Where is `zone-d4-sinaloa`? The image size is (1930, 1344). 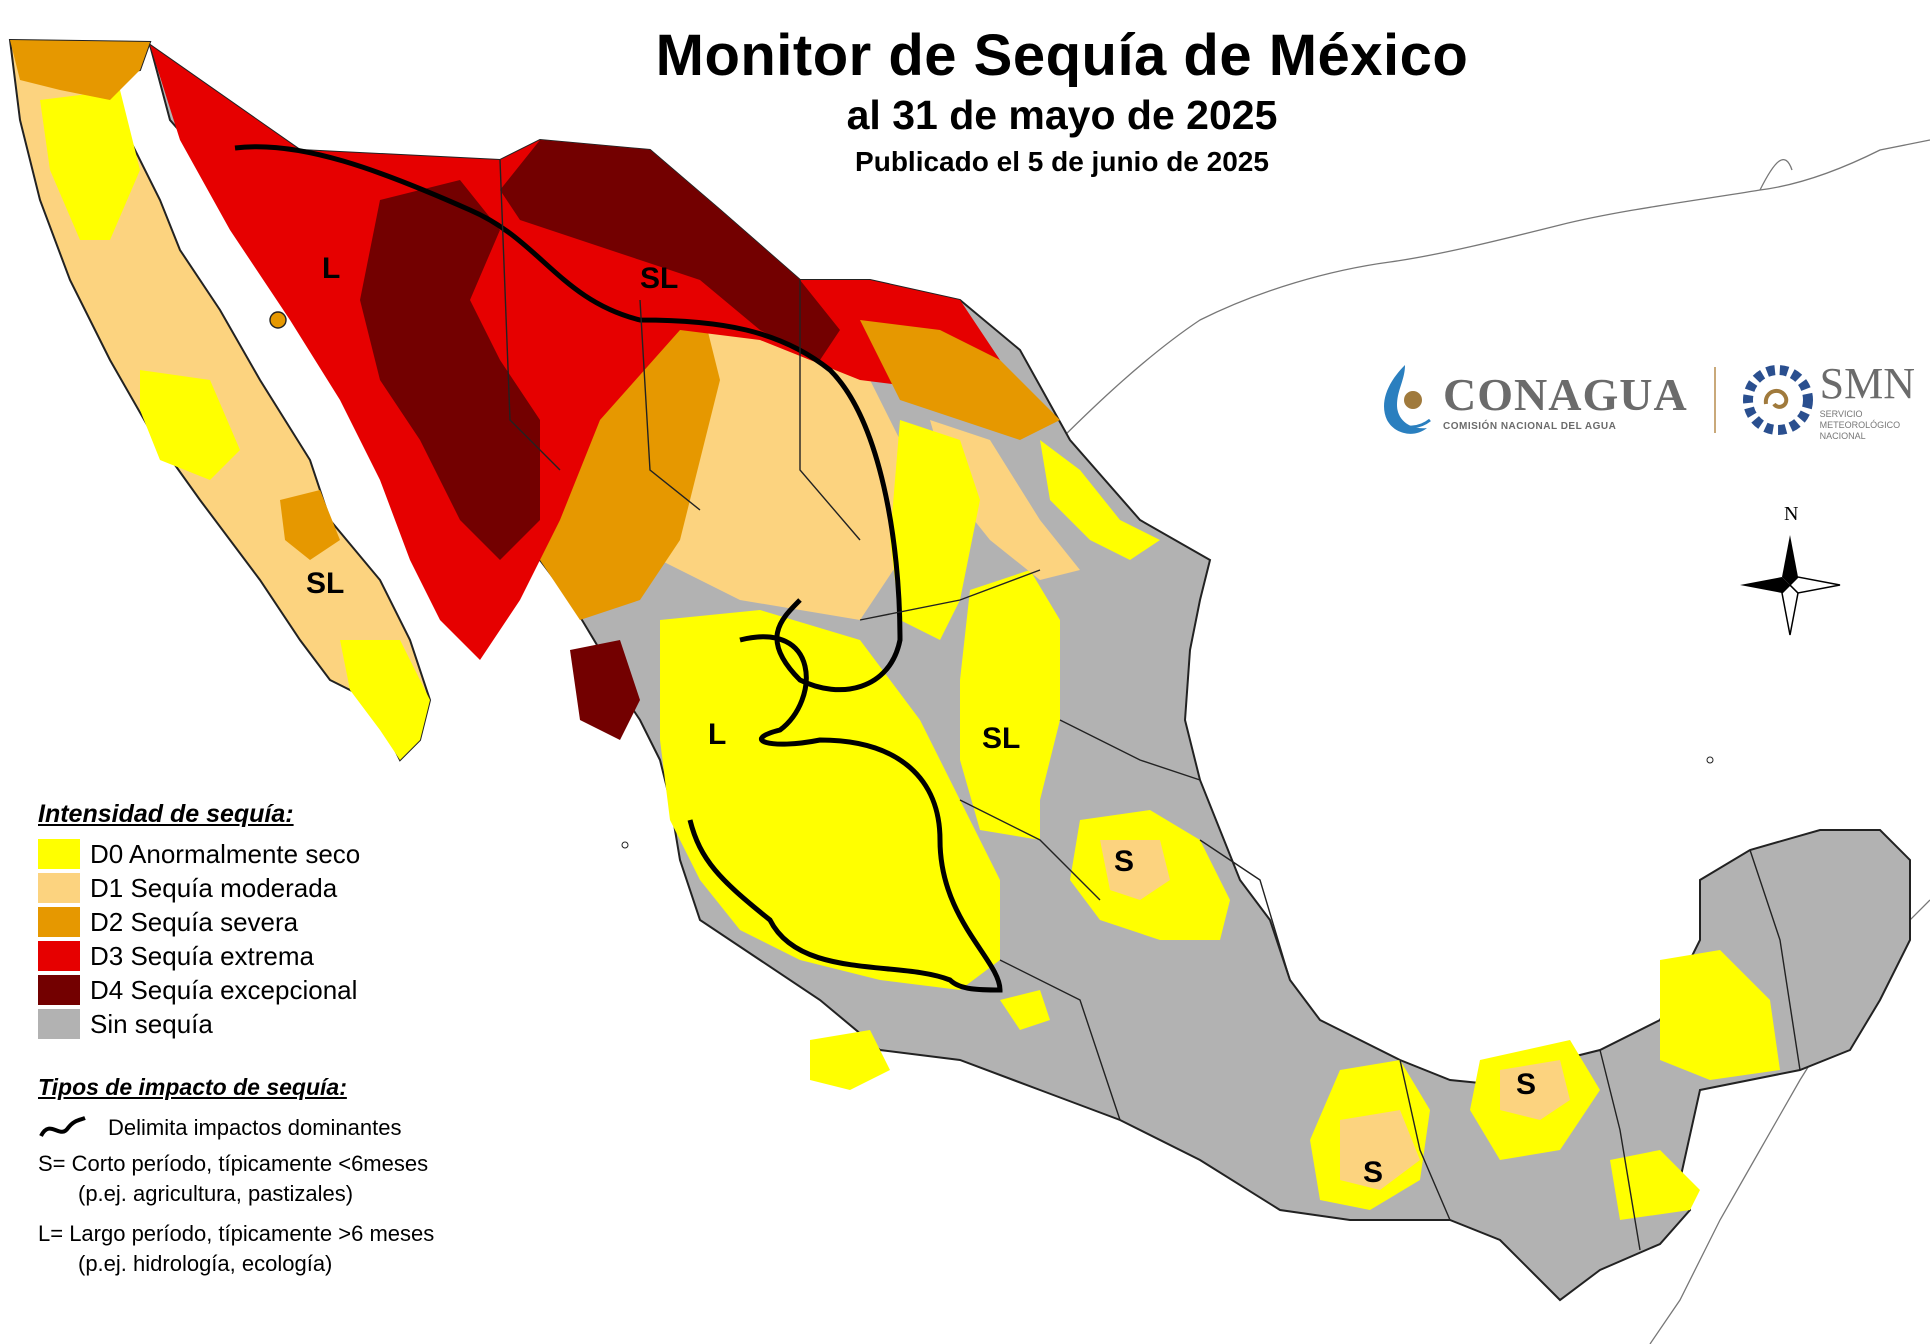 zone-d4-sinaloa is located at coordinates (605, 690).